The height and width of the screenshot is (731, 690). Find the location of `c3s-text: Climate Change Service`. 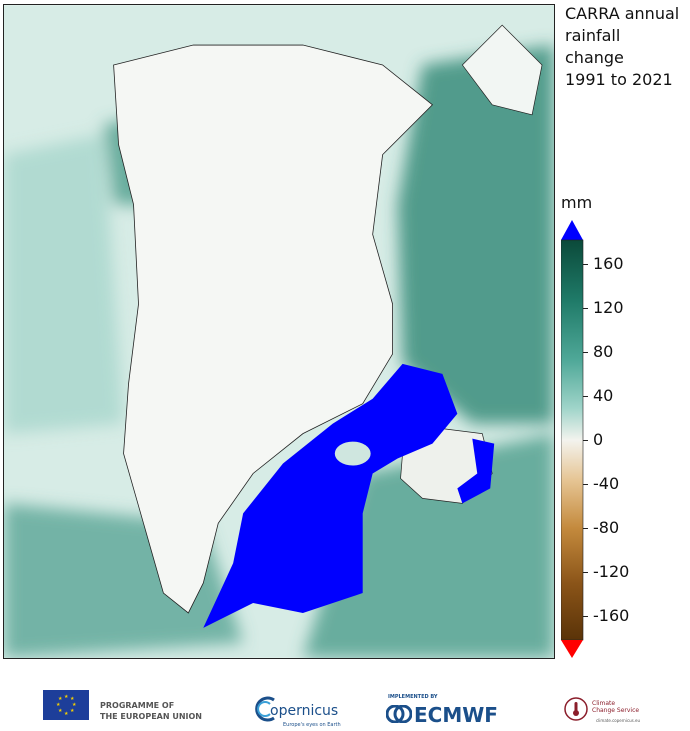

c3s-text: Climate Change Service is located at coordinates (615, 707).